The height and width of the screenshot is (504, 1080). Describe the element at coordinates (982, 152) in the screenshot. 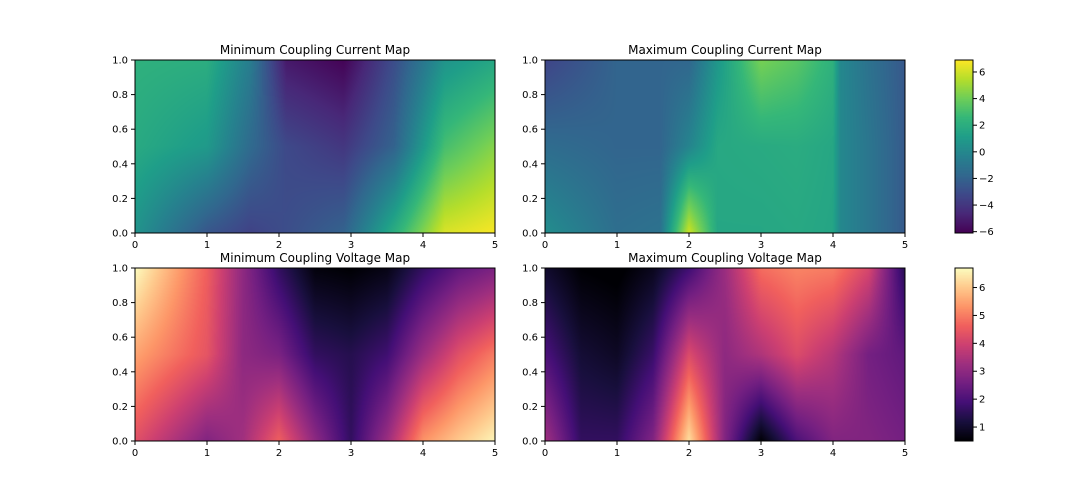

I see `colorbar-tick-label: 0` at that location.